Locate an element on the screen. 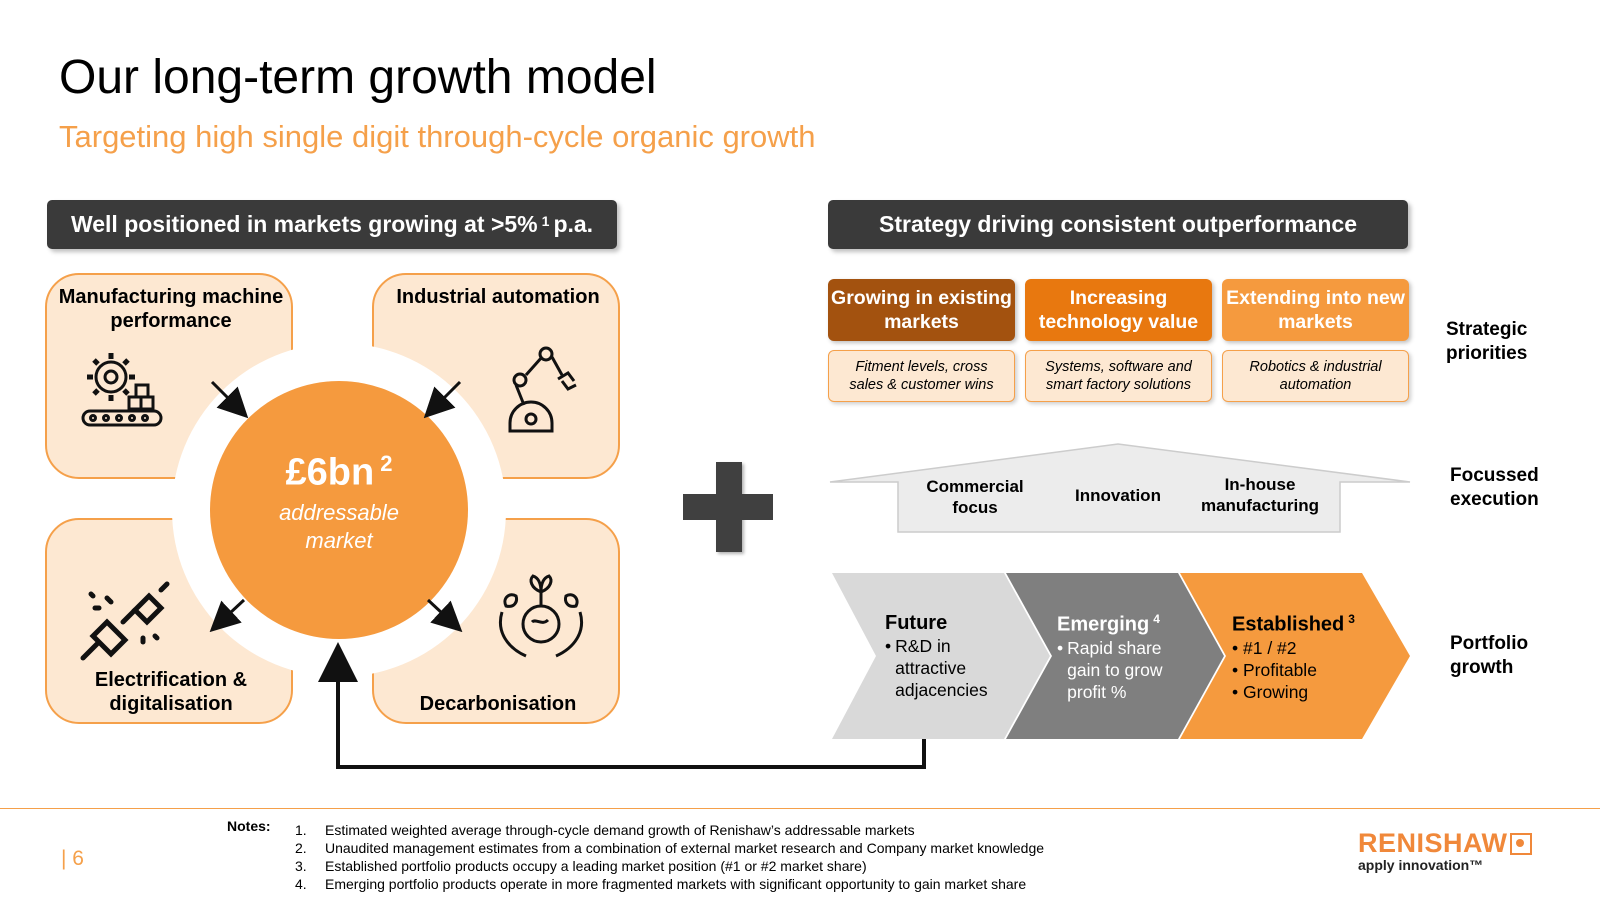  priority-extending-head: Extending into new markets is located at coordinates (1315, 310).